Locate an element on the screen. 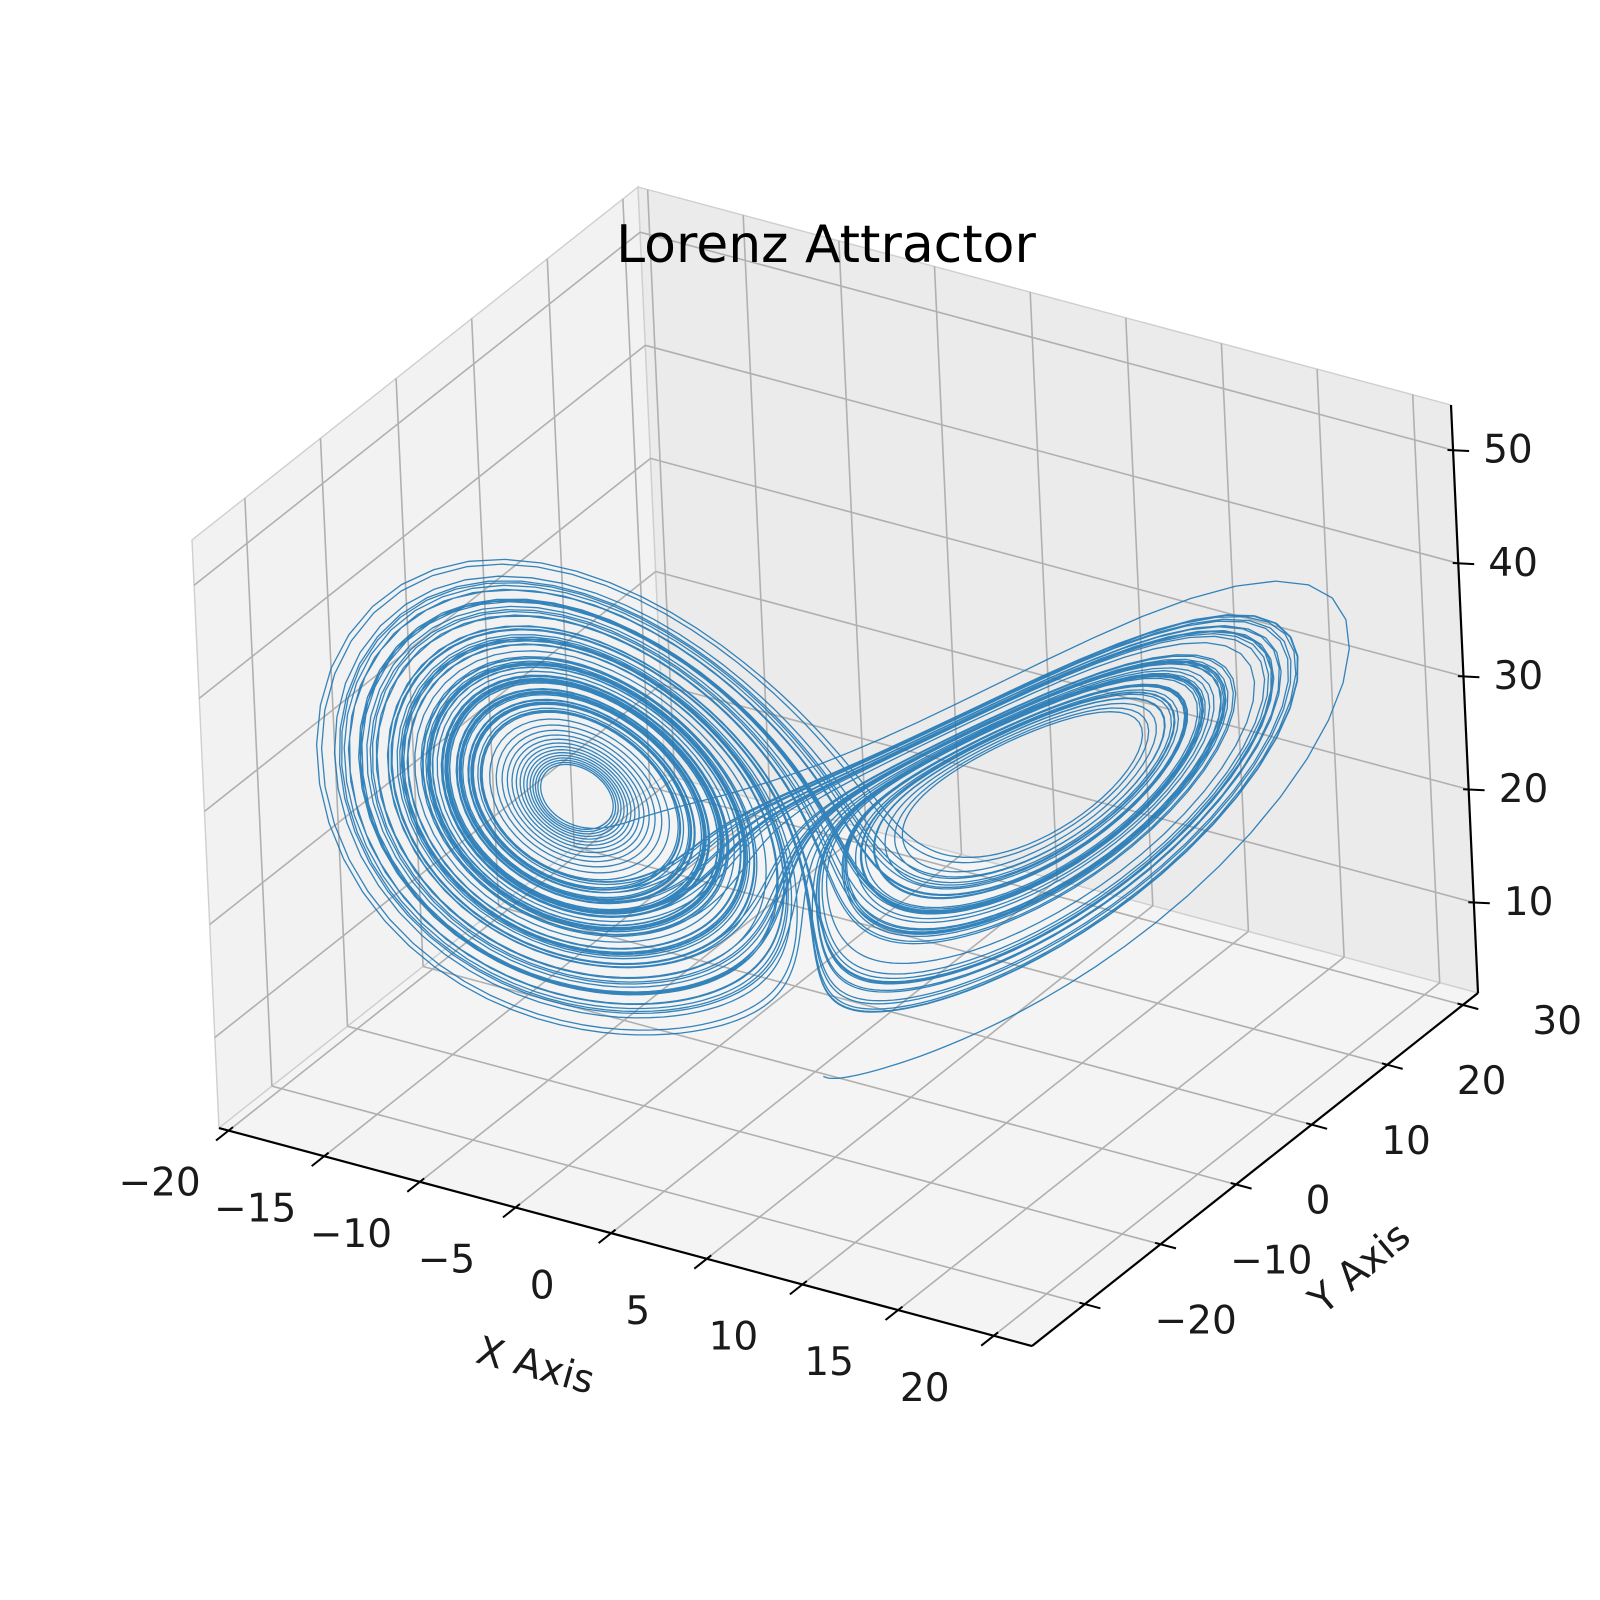 The width and height of the screenshot is (1600, 1600). y-tick-label: 10 is located at coordinates (1406, 1141).